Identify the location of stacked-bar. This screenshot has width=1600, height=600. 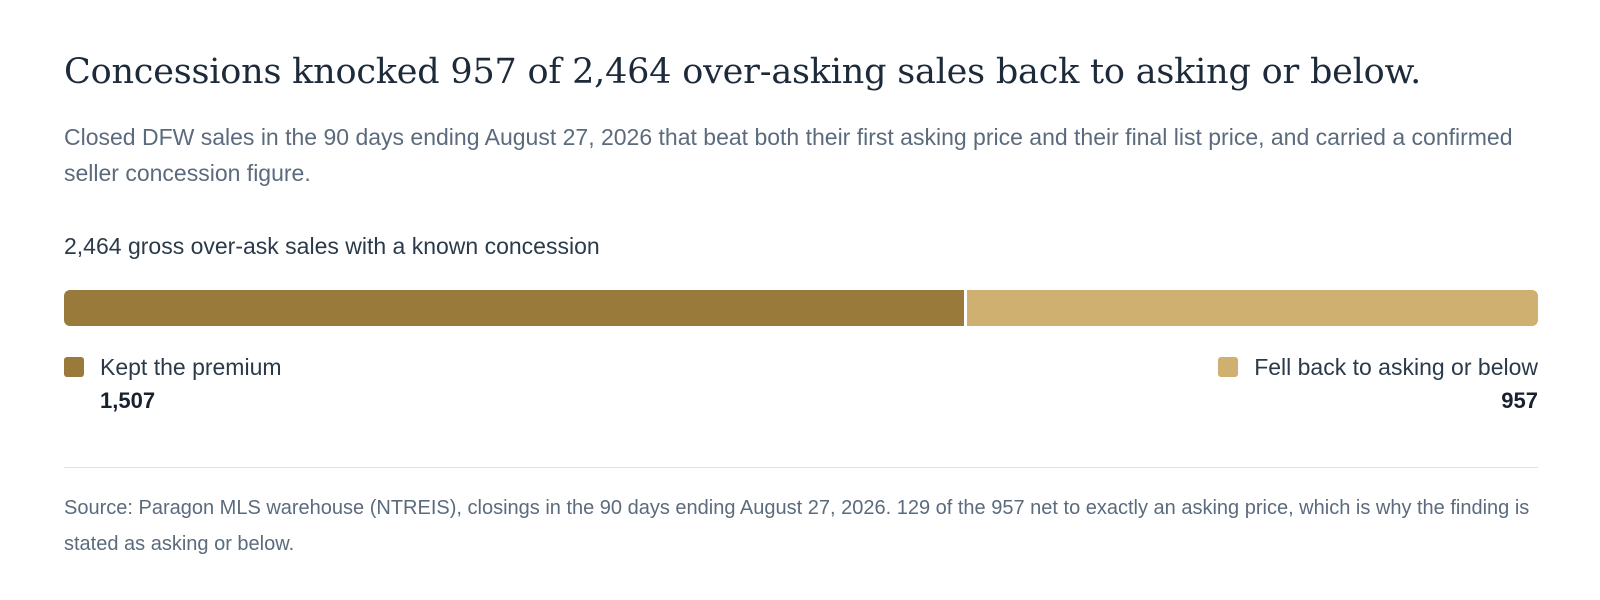
(801, 308).